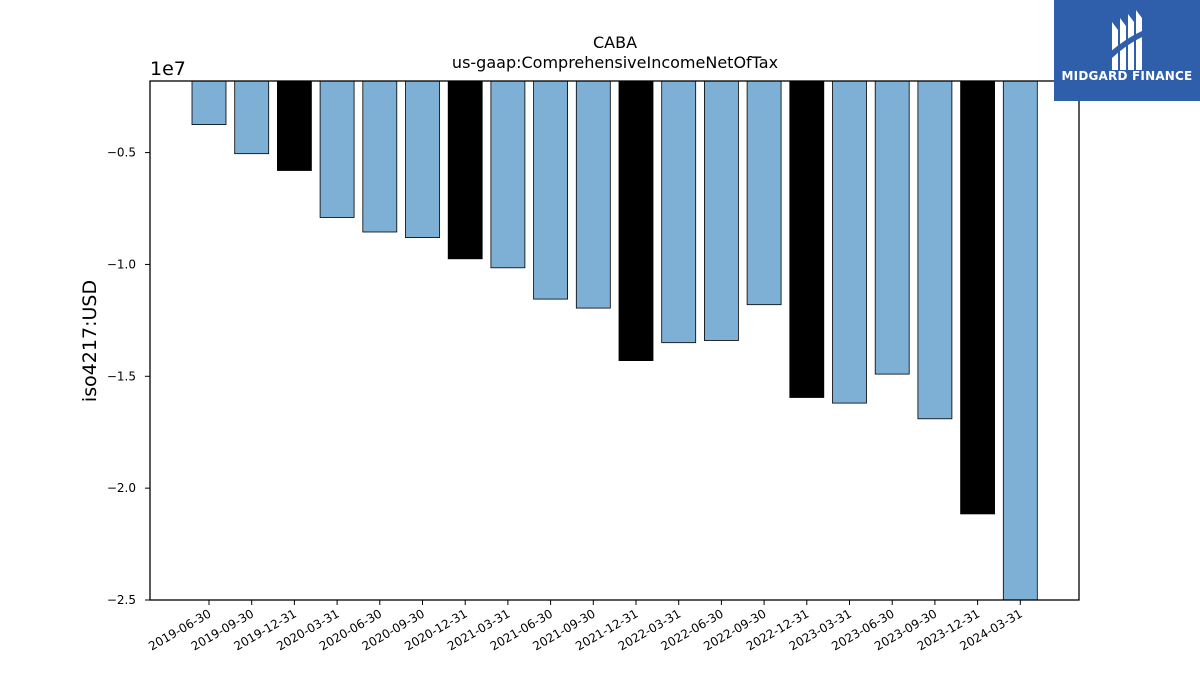 The height and width of the screenshot is (675, 1200). I want to click on brand-logo: MIDGARD FINANCE, so click(1127, 50).